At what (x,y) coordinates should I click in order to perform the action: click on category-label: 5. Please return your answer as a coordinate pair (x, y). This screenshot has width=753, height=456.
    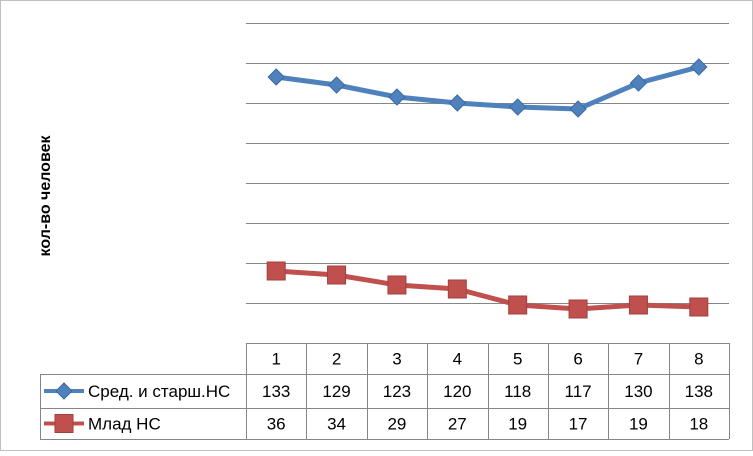
    Looking at the image, I should click on (517, 359).